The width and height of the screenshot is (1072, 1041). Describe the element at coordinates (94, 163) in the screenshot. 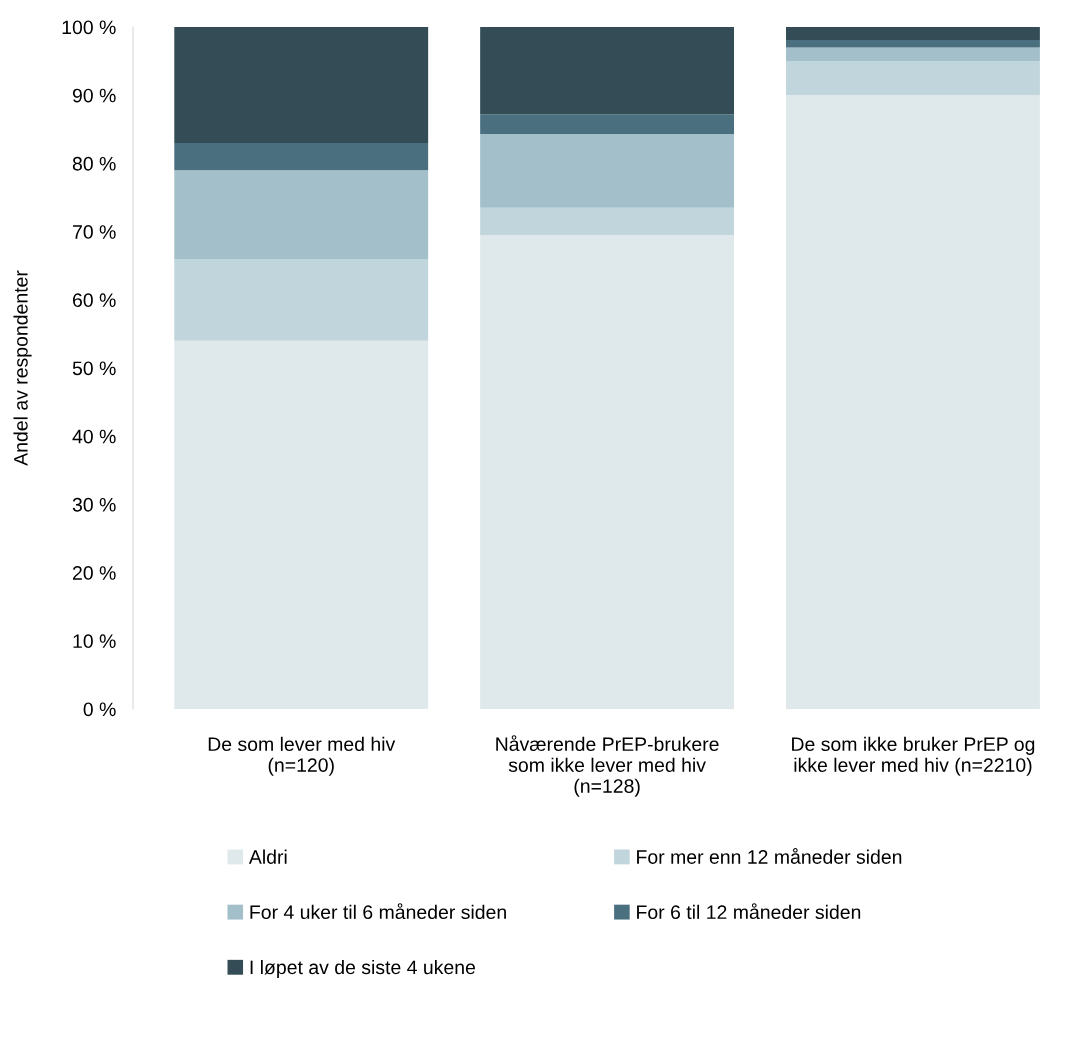

I see `y-tick-label: 80 %` at that location.